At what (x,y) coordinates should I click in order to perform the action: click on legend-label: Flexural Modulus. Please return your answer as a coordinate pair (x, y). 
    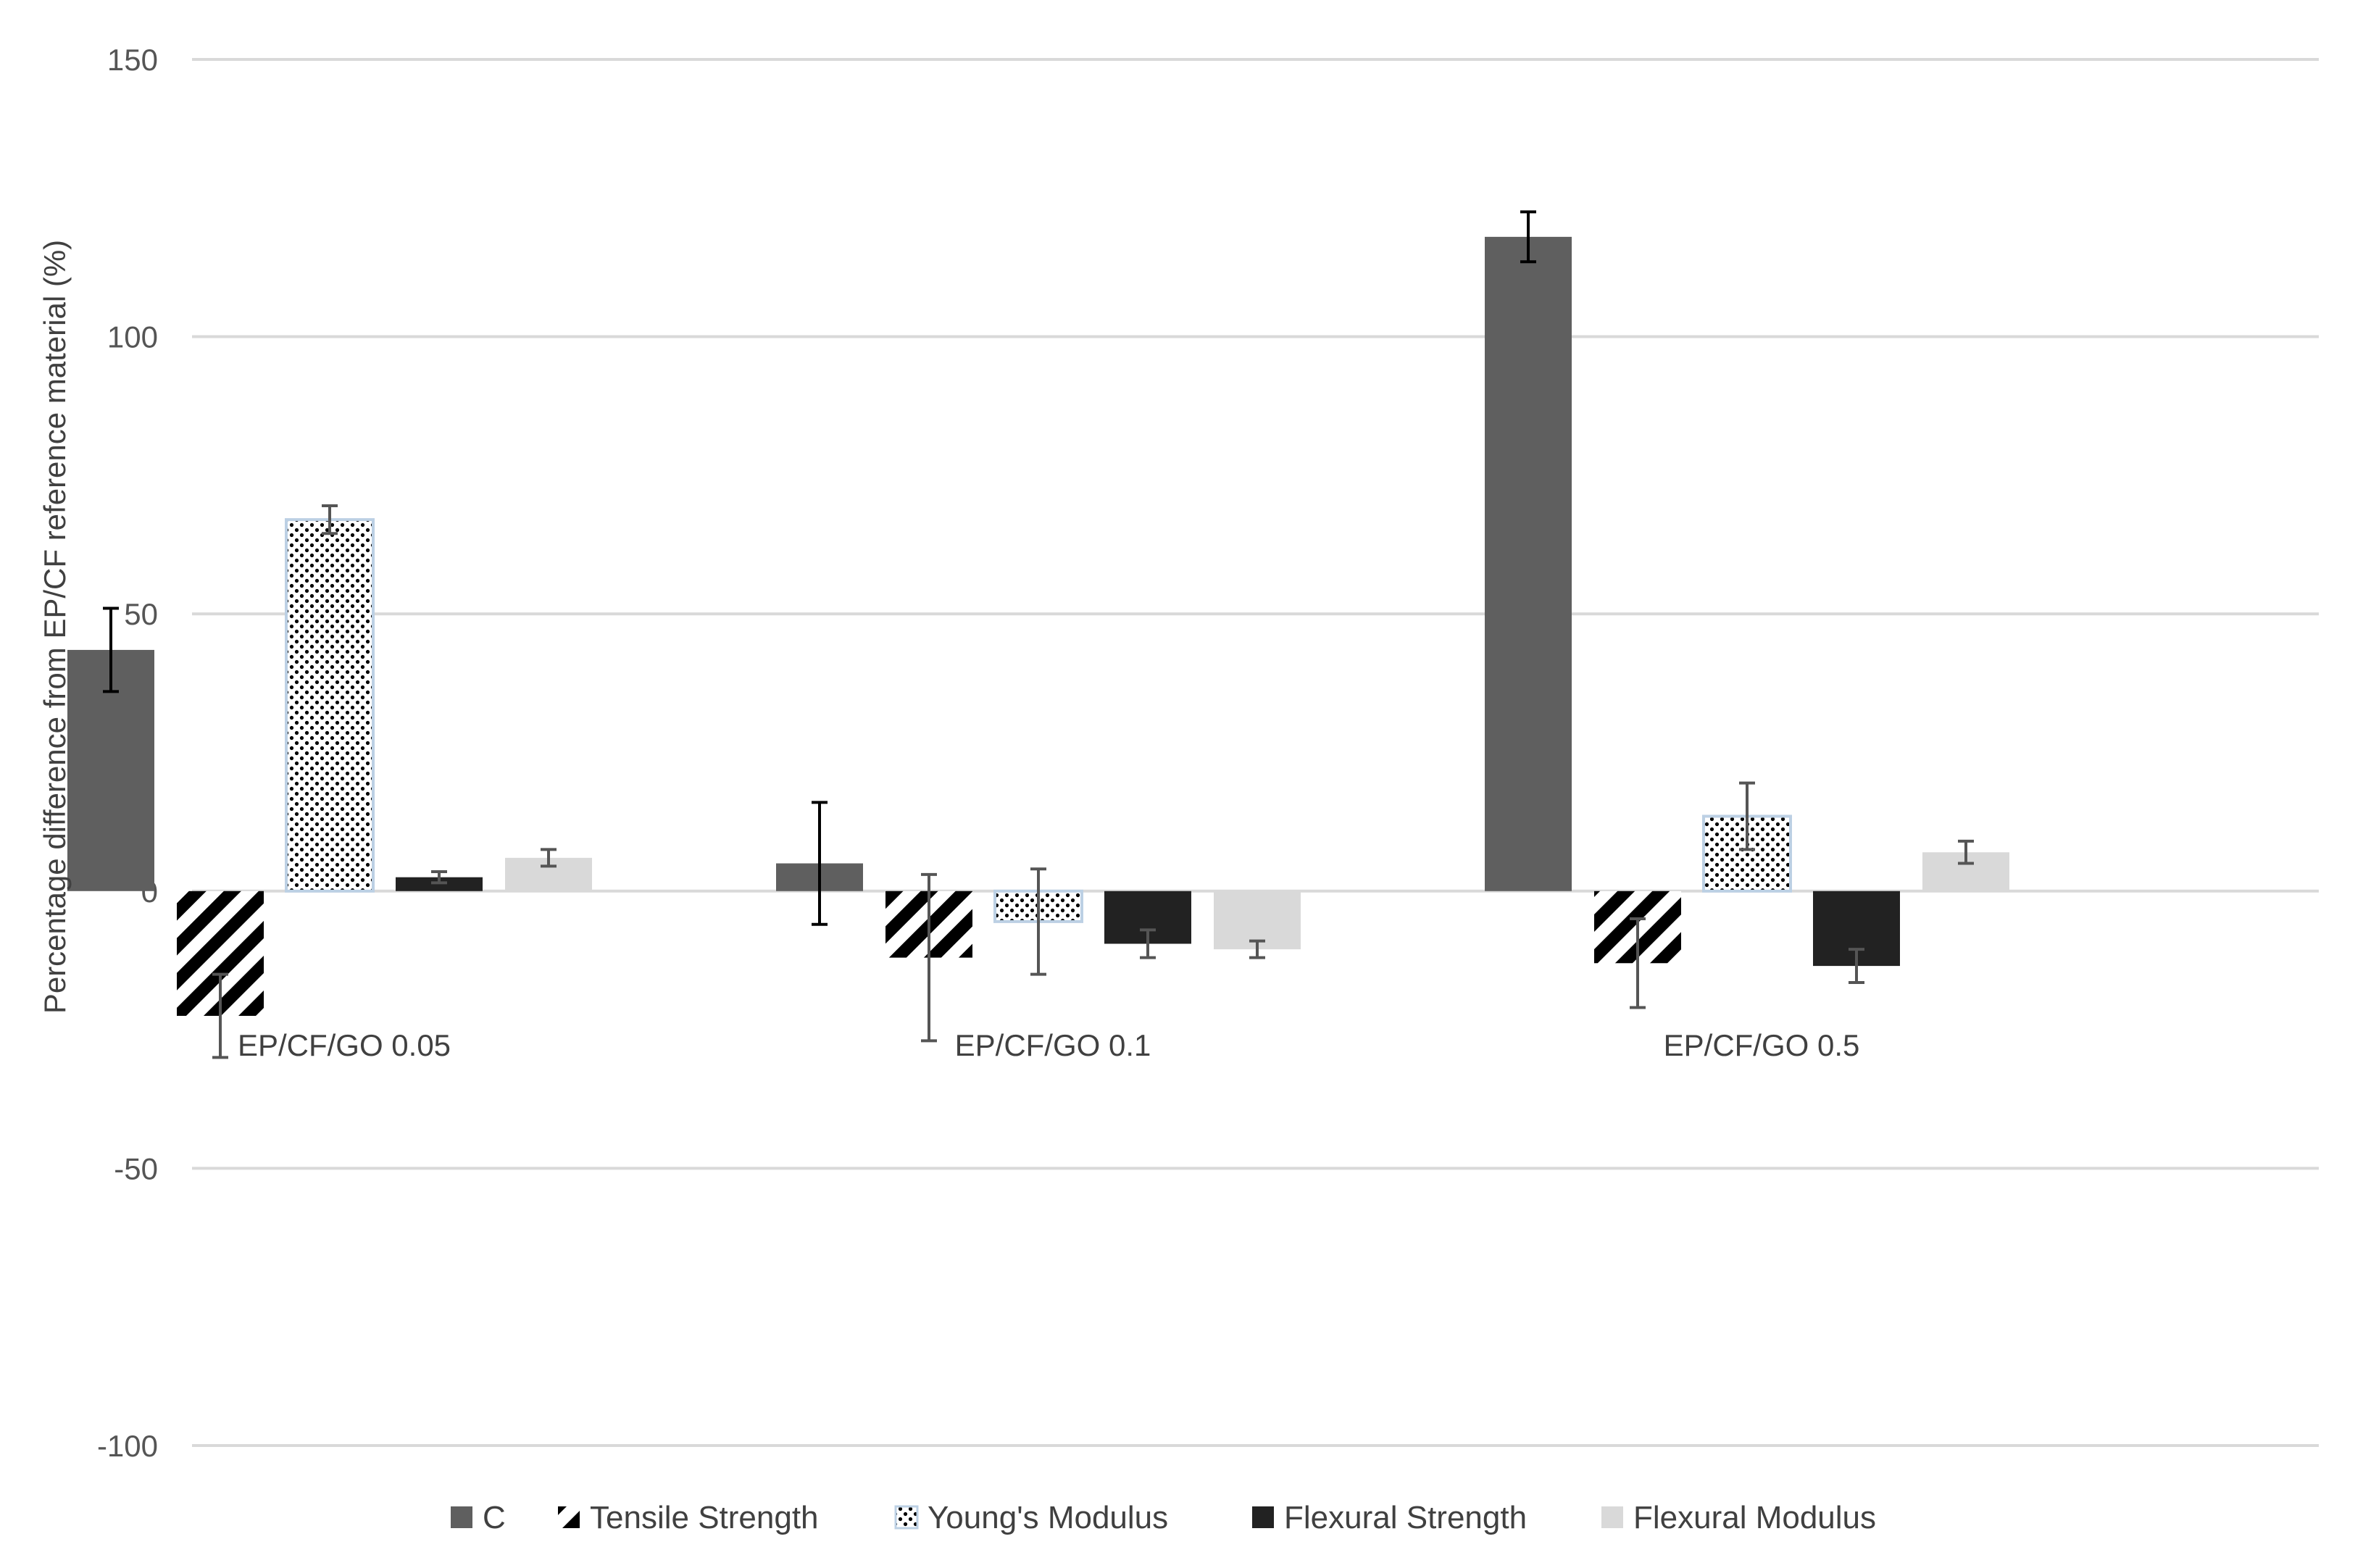
    Looking at the image, I should click on (1754, 1517).